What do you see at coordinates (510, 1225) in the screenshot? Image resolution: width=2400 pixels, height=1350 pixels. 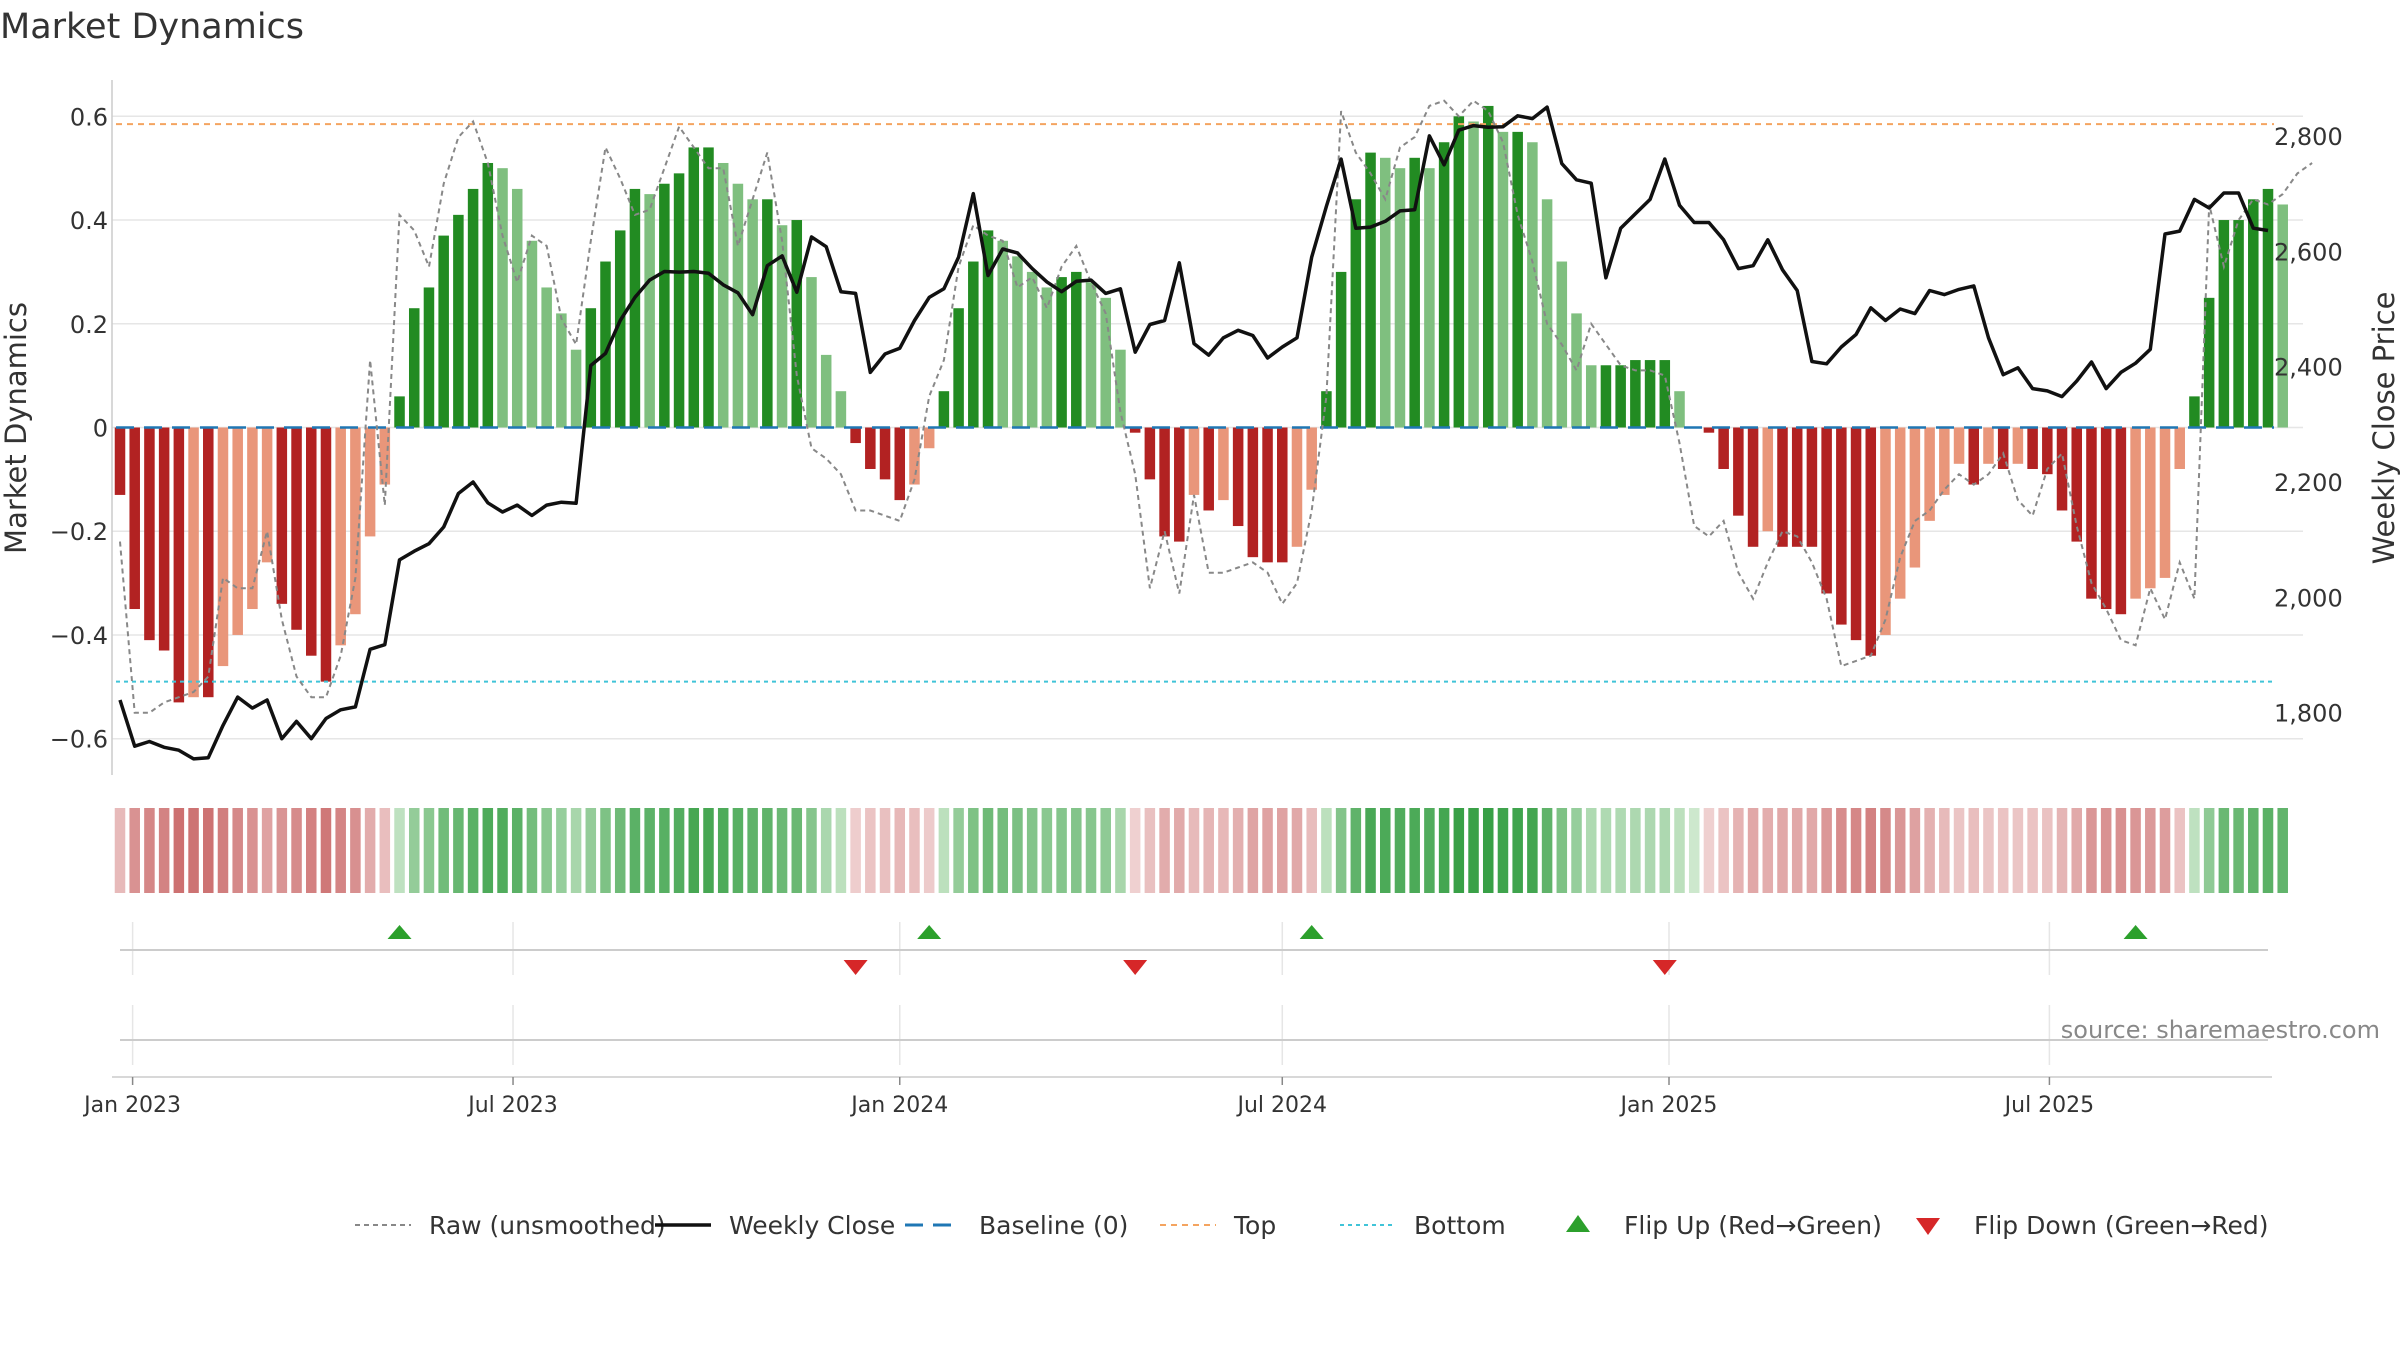 I see `legend-item-raw: Raw (unsmoothed)` at bounding box center [510, 1225].